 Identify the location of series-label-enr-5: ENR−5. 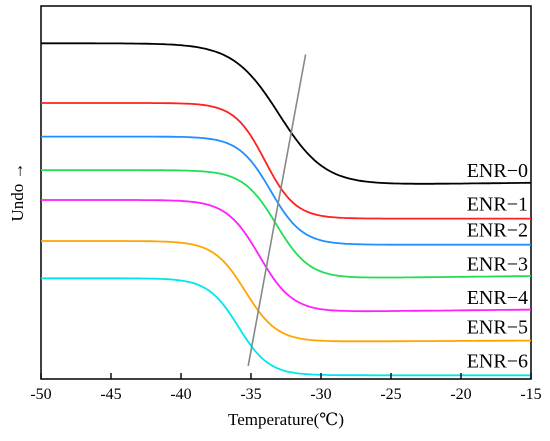
(497, 328).